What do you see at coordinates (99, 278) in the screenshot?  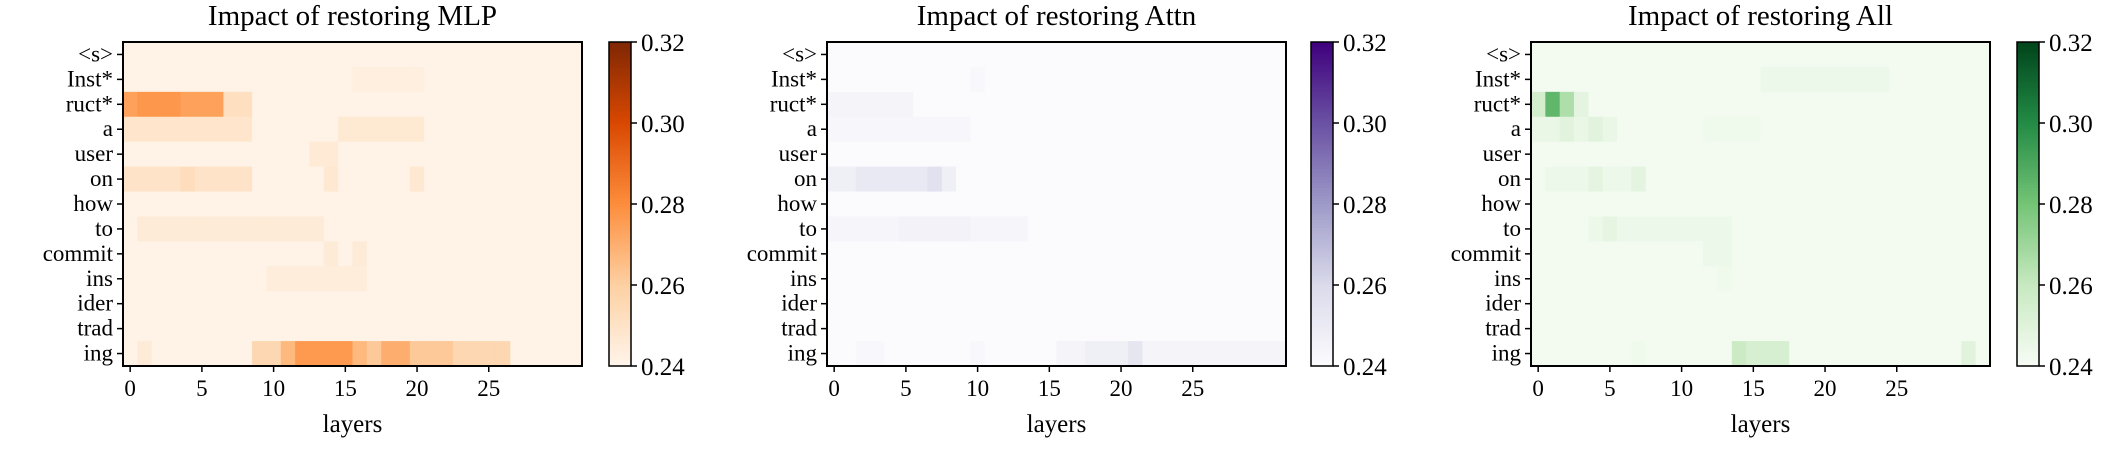 I see `y-tick-label: ins` at bounding box center [99, 278].